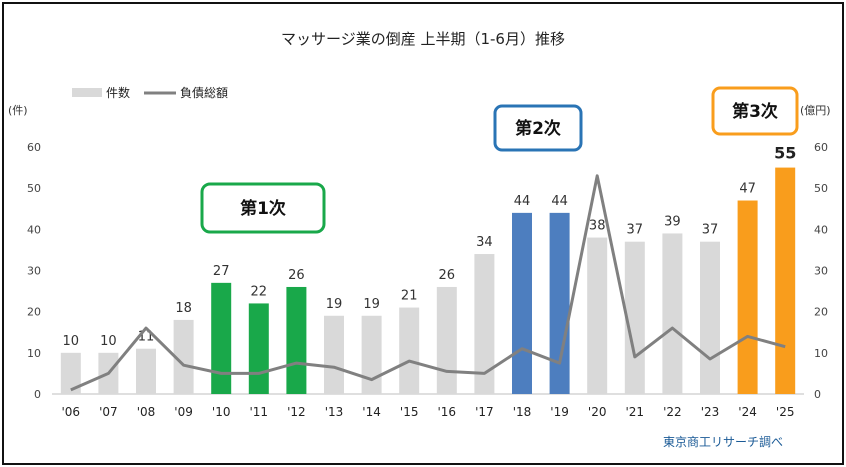 Image resolution: width=846 pixels, height=467 pixels. Describe the element at coordinates (821, 353) in the screenshot. I see `y-right-tick: 10` at that location.